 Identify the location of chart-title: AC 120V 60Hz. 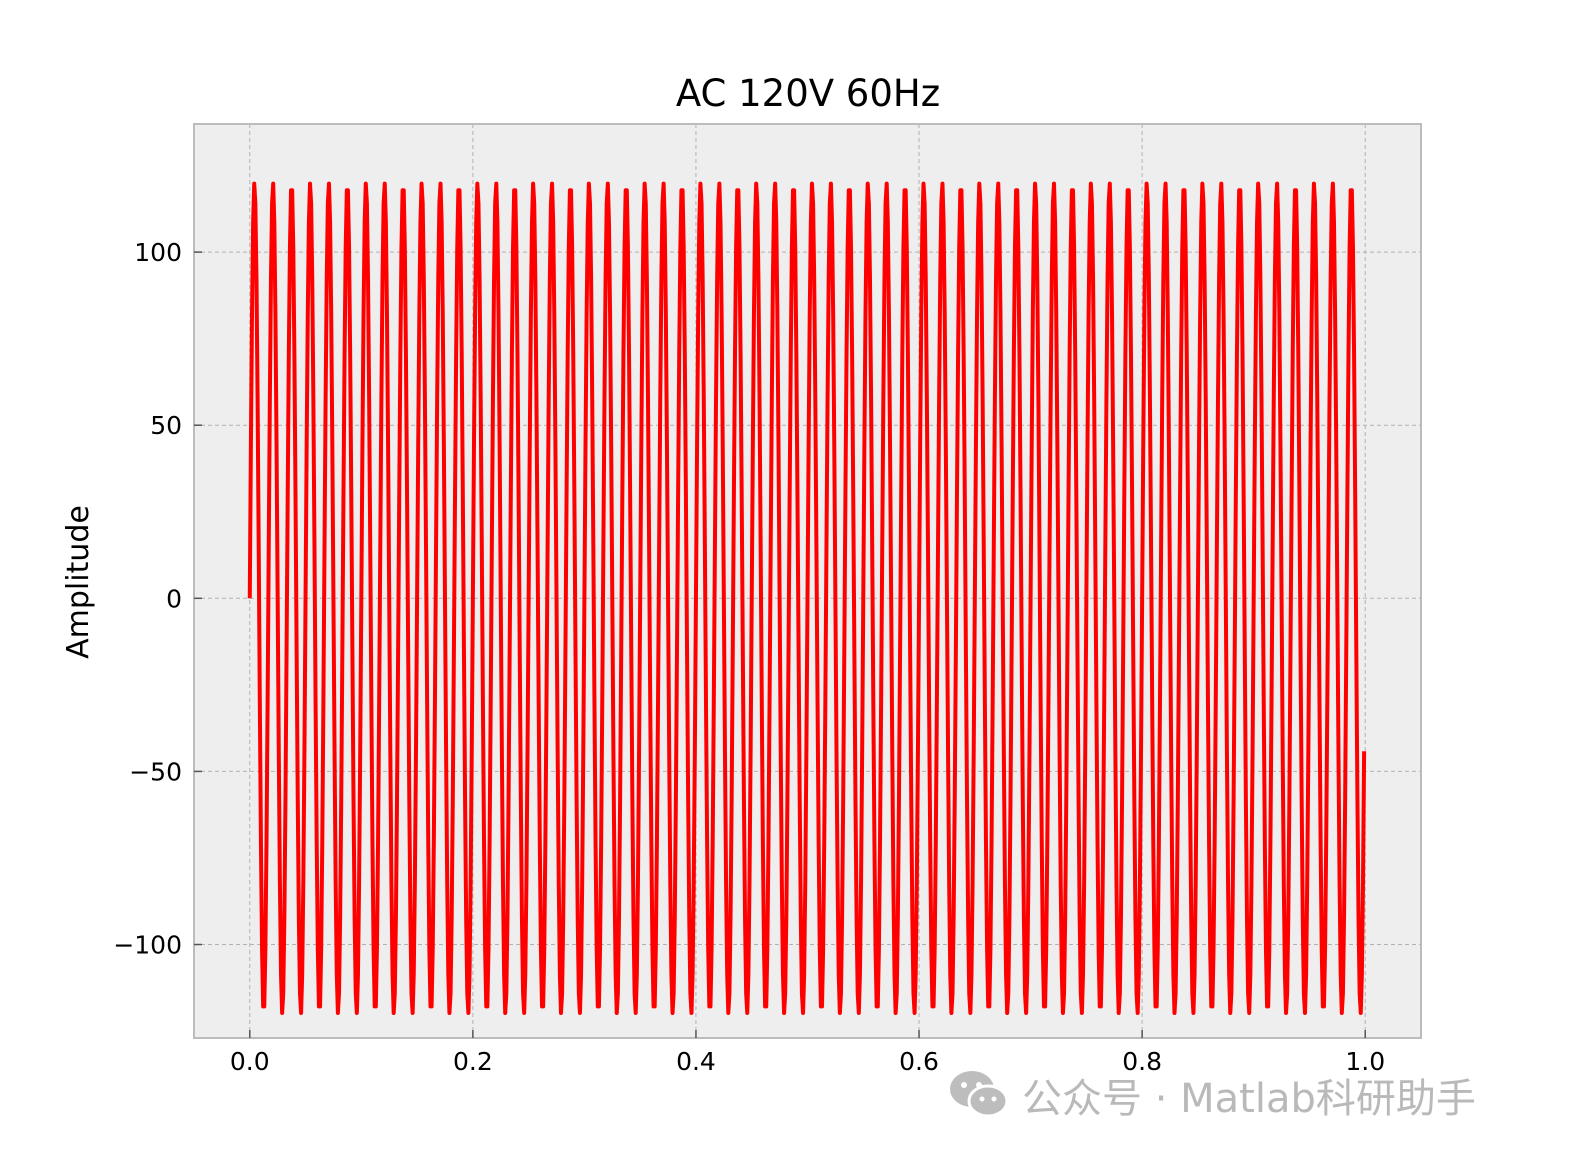
(808, 93).